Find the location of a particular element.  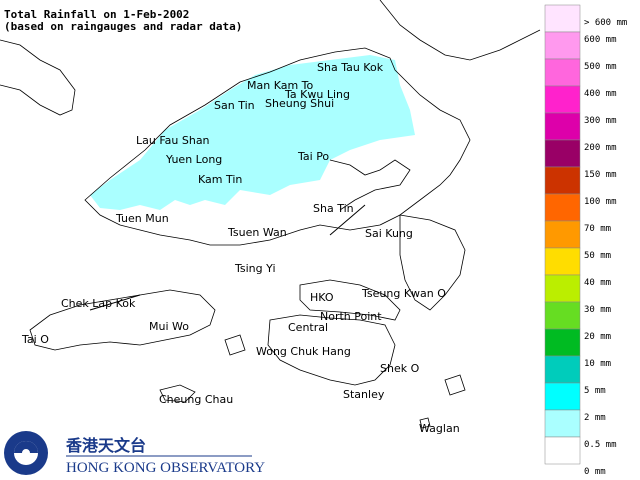

place-label: Central is located at coordinates (308, 327).